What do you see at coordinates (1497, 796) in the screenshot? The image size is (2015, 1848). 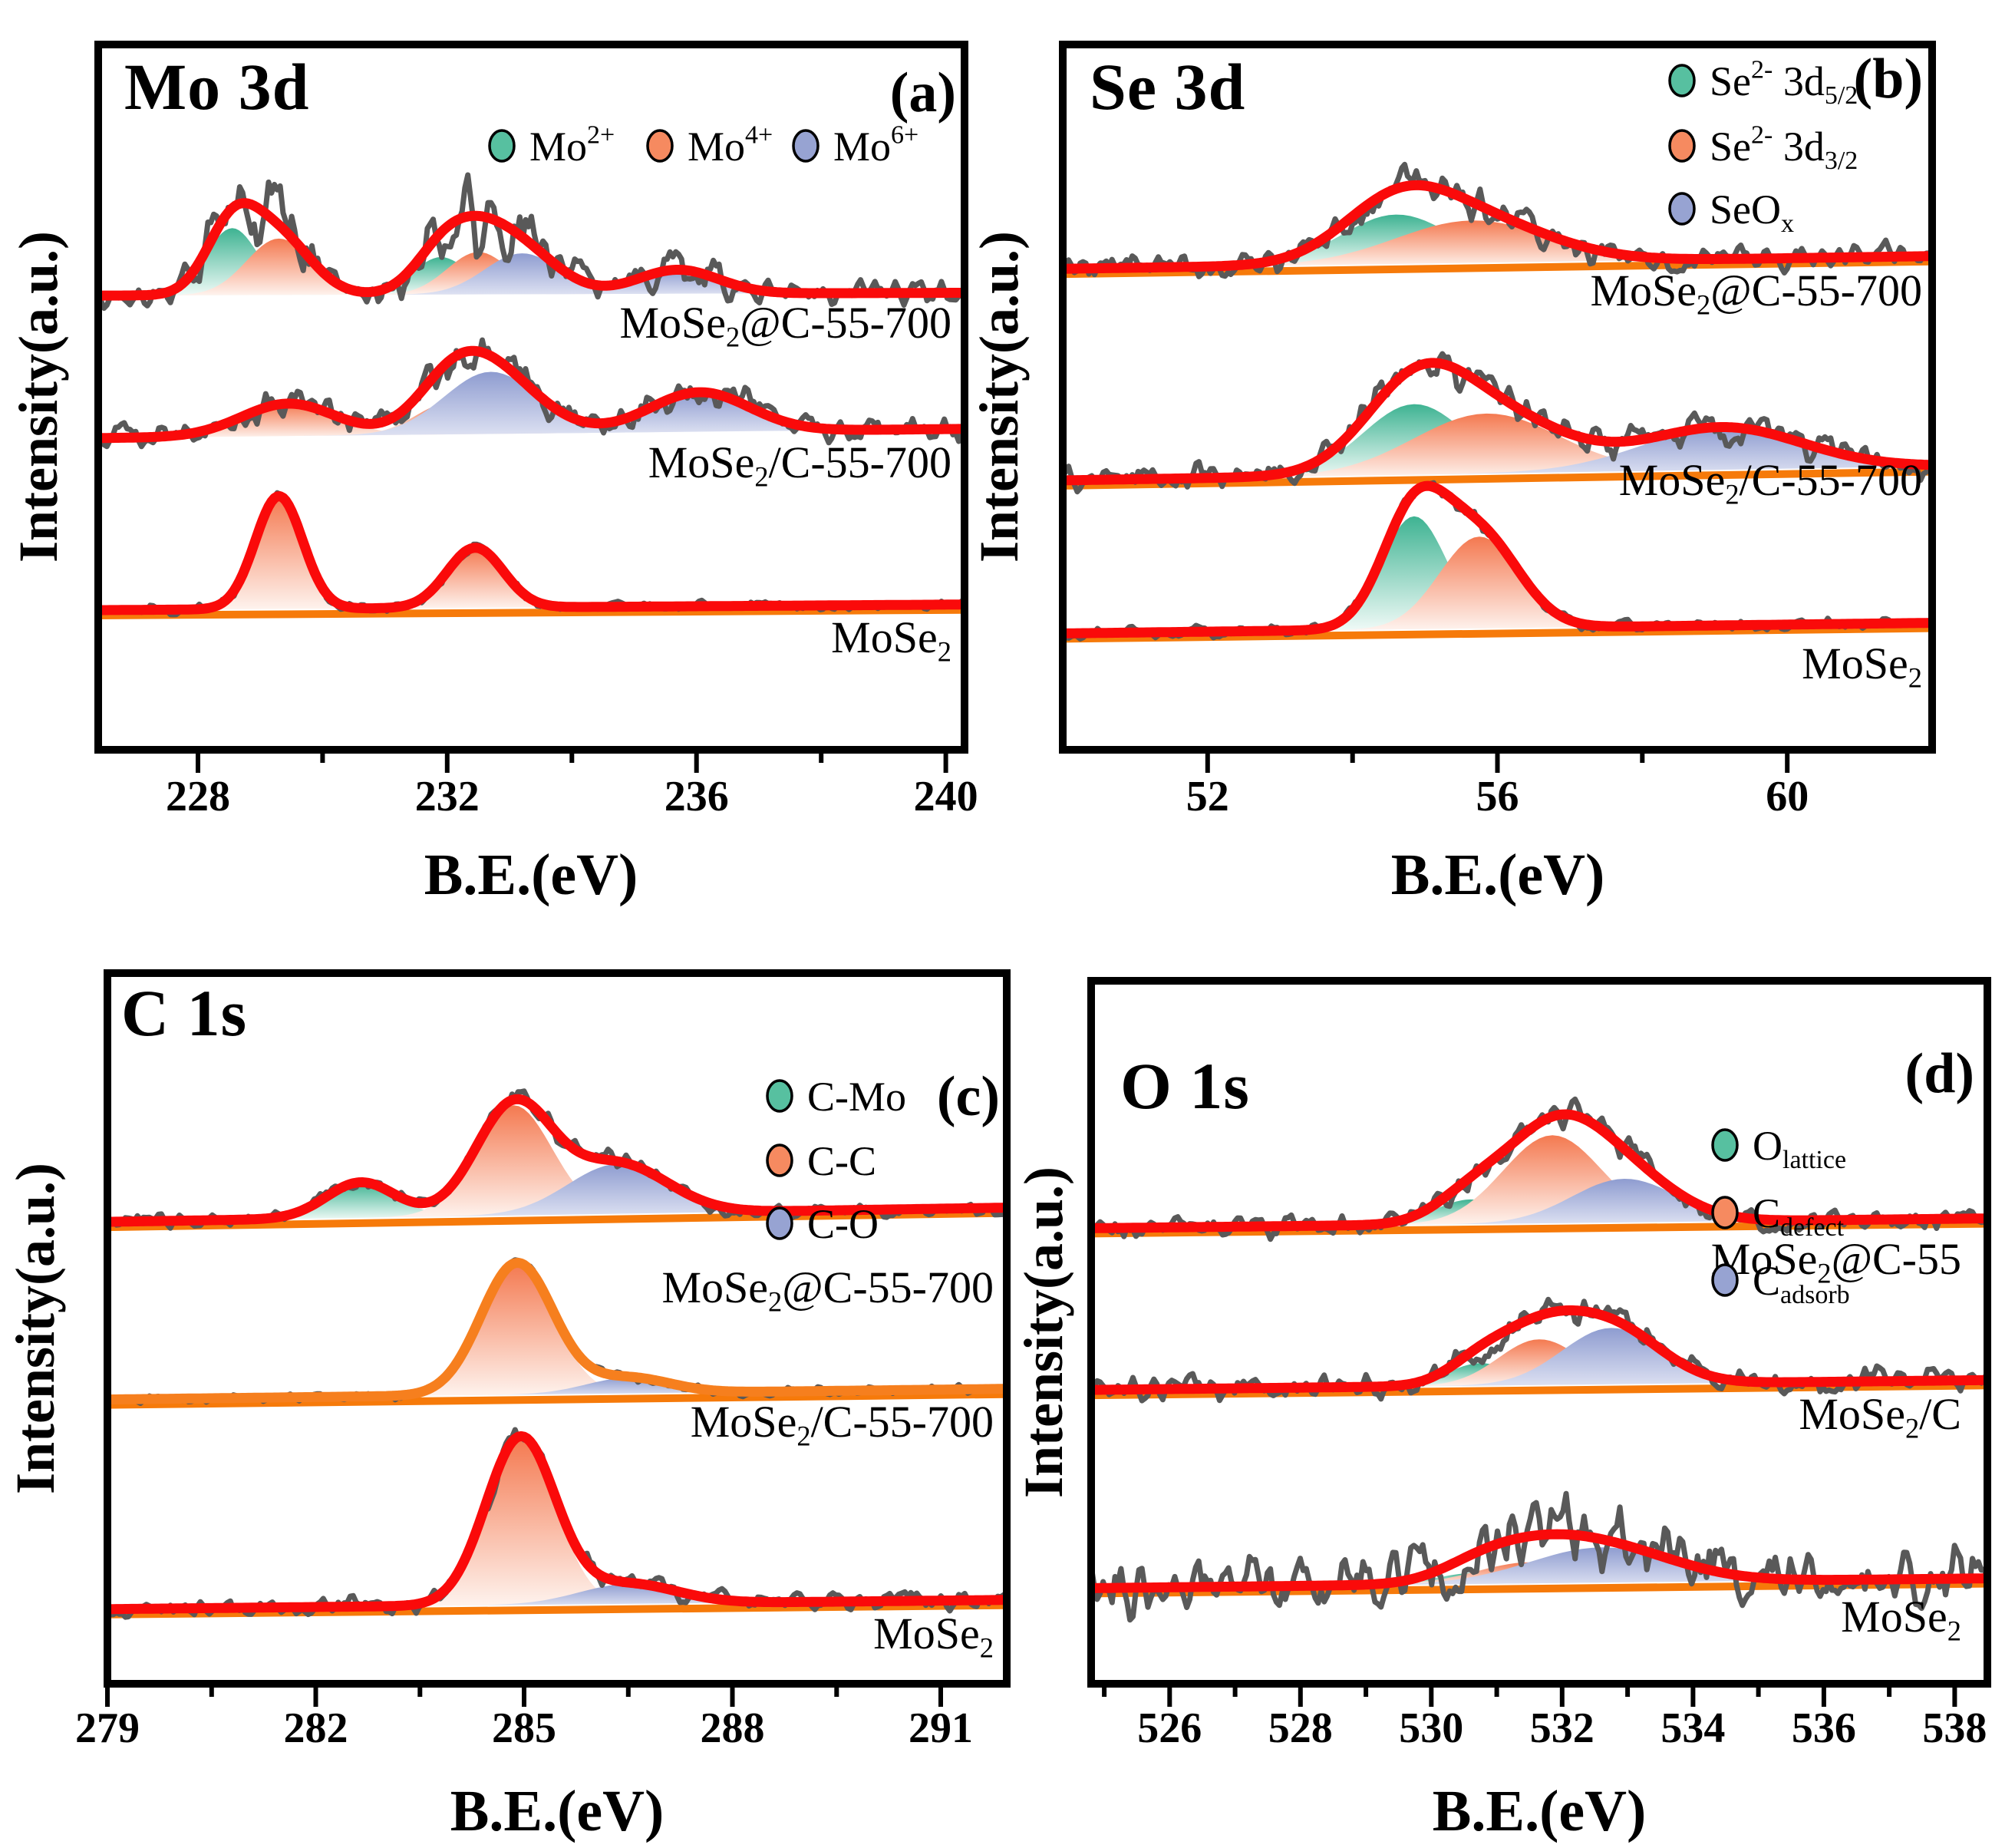 I see `x-tick-label: 56` at bounding box center [1497, 796].